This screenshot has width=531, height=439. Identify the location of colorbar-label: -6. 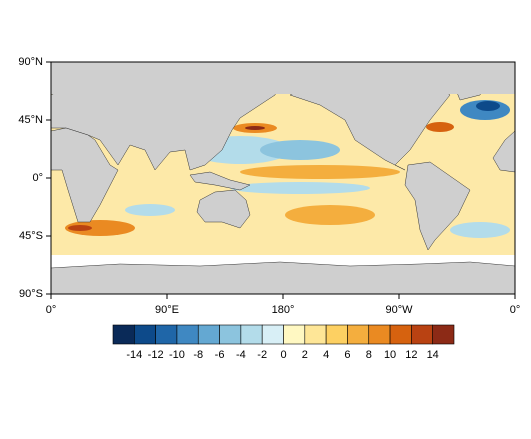
(220, 355).